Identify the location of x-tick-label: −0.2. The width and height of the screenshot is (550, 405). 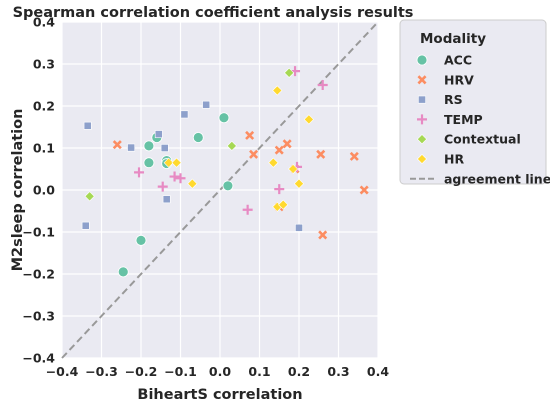
(141, 371).